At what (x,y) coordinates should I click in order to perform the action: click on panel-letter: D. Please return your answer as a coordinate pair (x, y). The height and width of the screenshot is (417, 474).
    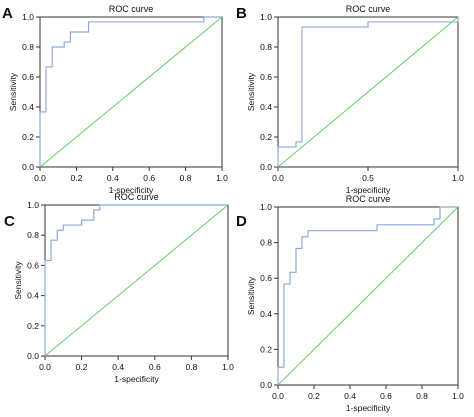
    Looking at the image, I should click on (241, 221).